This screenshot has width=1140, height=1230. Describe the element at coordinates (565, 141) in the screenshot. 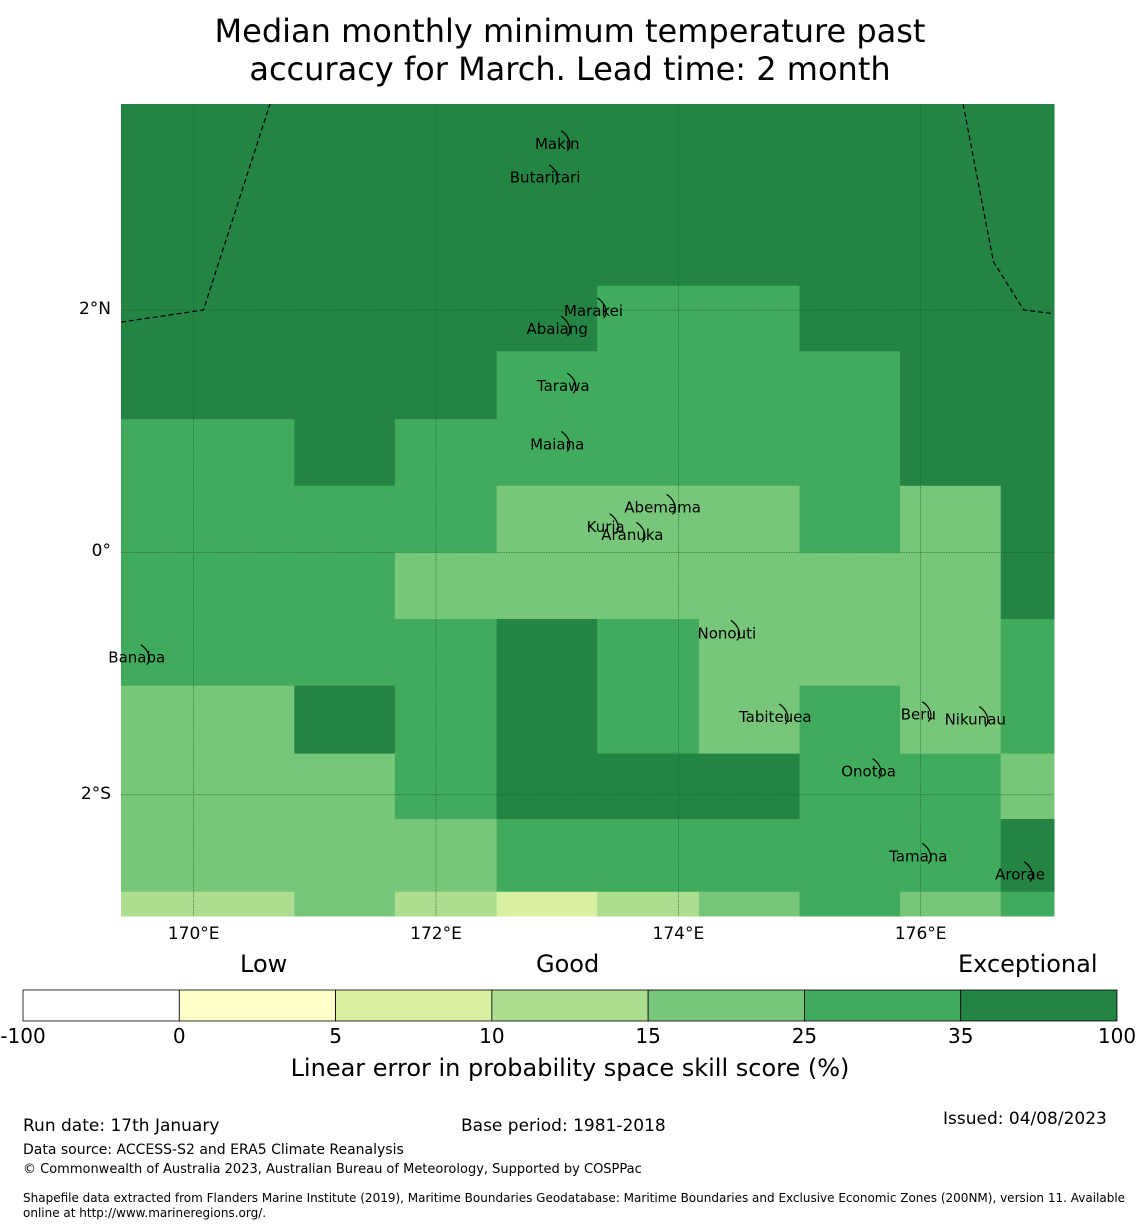

I see `island-outline-makin` at that location.